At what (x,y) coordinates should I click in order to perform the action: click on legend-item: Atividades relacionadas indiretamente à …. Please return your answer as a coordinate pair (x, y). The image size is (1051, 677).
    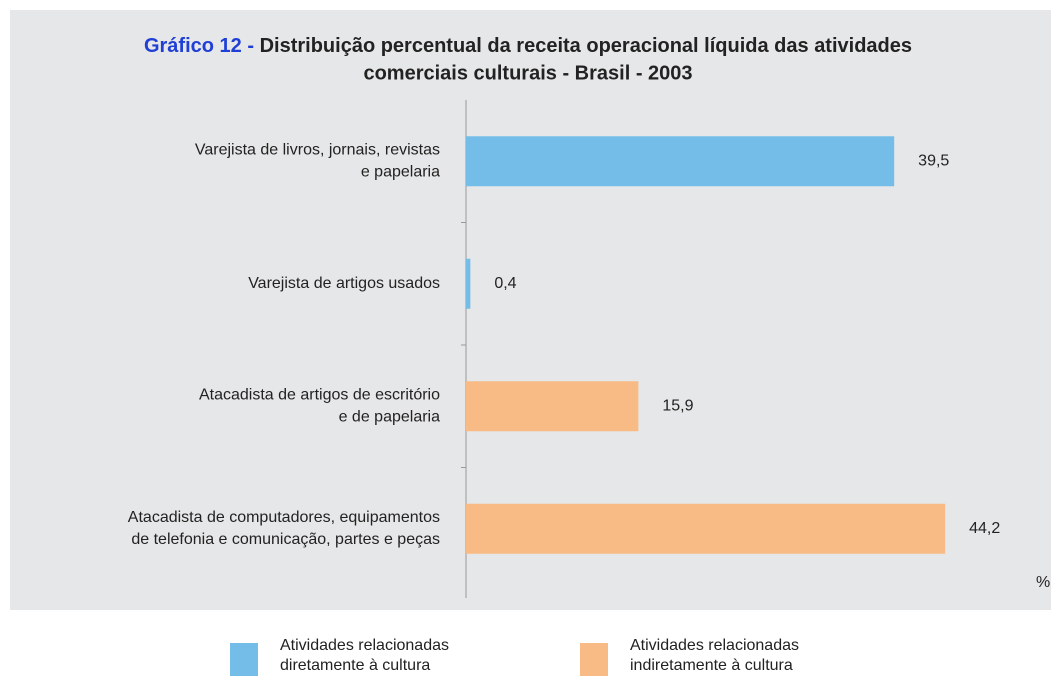
    Looking at the image, I should click on (720, 656).